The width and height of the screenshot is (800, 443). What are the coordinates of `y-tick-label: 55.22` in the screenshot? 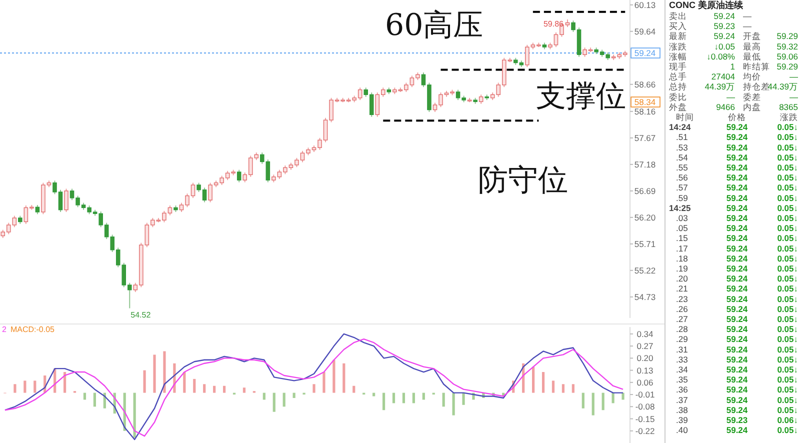 It's located at (645, 270).